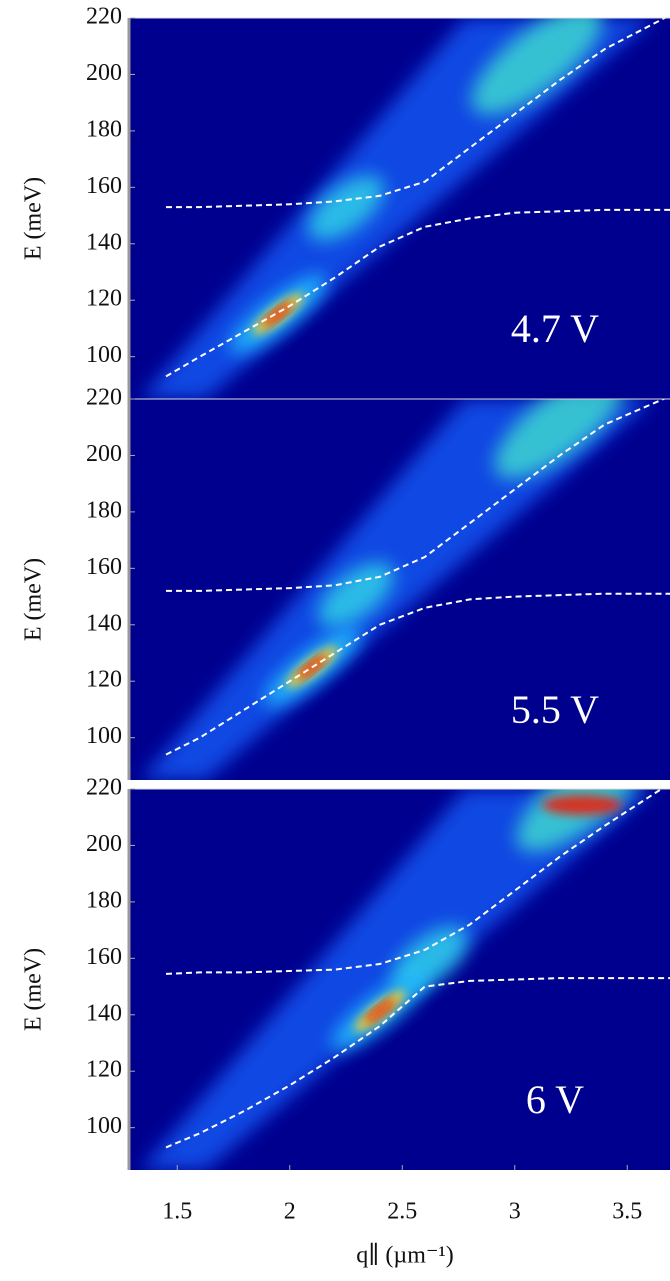  Describe the element at coordinates (582, 805) in the screenshot. I see `heat-top-core` at that location.